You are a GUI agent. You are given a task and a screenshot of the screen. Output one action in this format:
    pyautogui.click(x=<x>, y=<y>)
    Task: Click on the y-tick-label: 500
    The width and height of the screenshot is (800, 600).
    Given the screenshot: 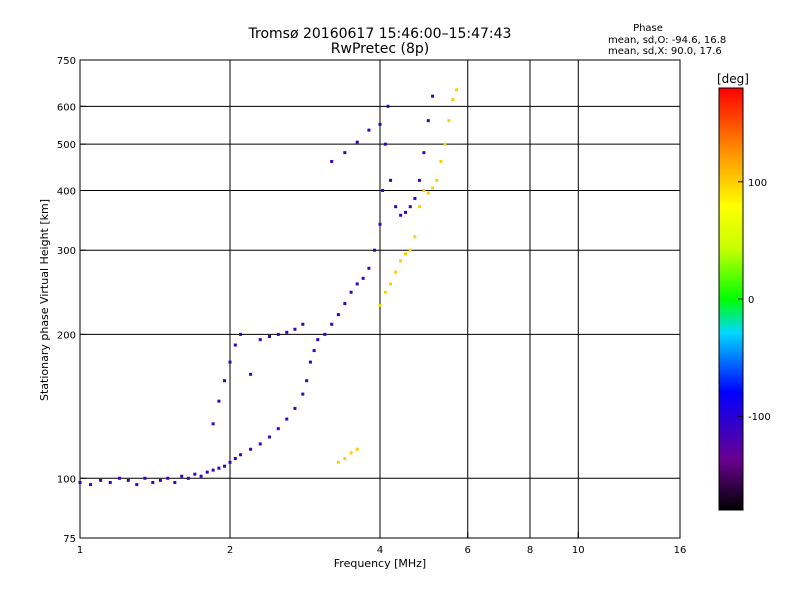 What is the action you would take?
    pyautogui.click(x=66, y=145)
    